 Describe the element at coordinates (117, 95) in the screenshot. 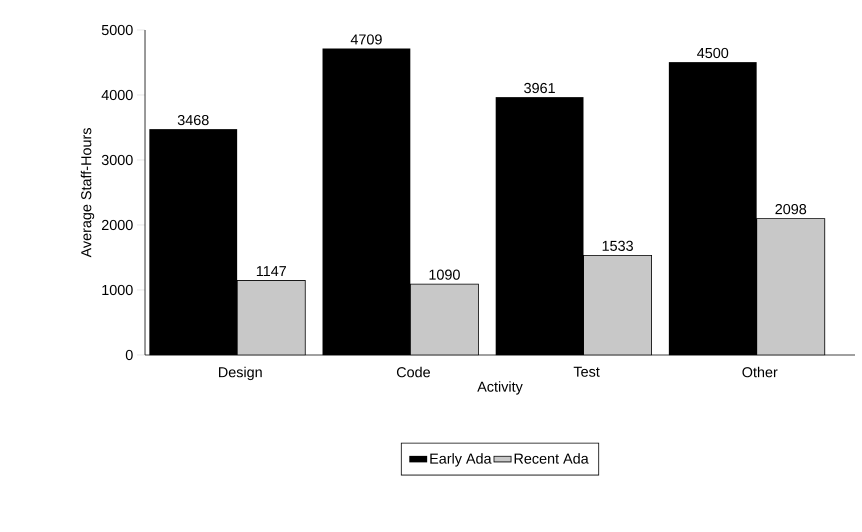

I see `y-tick-label: 4000` at that location.